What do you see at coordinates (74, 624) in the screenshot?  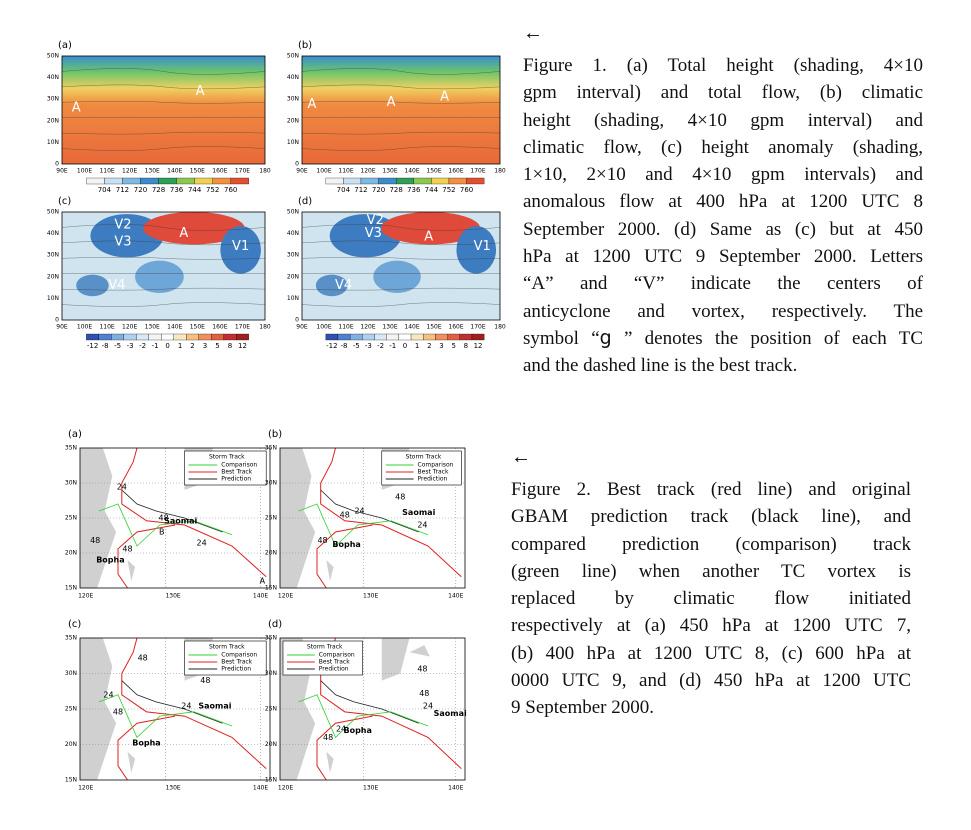 I see `panel-label: (c)` at bounding box center [74, 624].